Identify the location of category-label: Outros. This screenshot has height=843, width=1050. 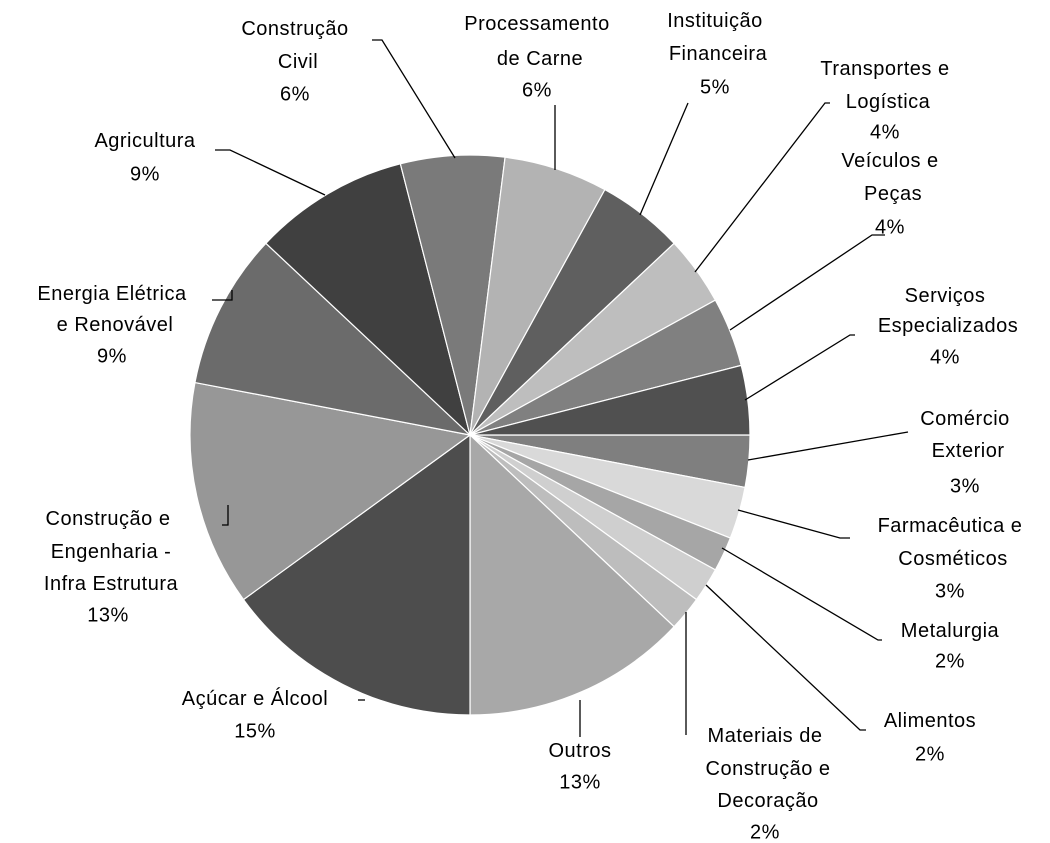
(579, 751).